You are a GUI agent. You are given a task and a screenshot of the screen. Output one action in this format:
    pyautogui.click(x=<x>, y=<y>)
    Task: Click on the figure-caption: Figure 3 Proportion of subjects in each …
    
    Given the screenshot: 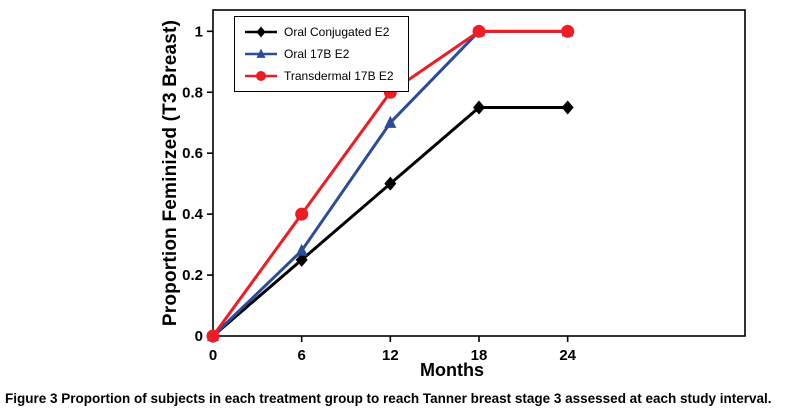 What is the action you would take?
    pyautogui.click(x=398, y=398)
    